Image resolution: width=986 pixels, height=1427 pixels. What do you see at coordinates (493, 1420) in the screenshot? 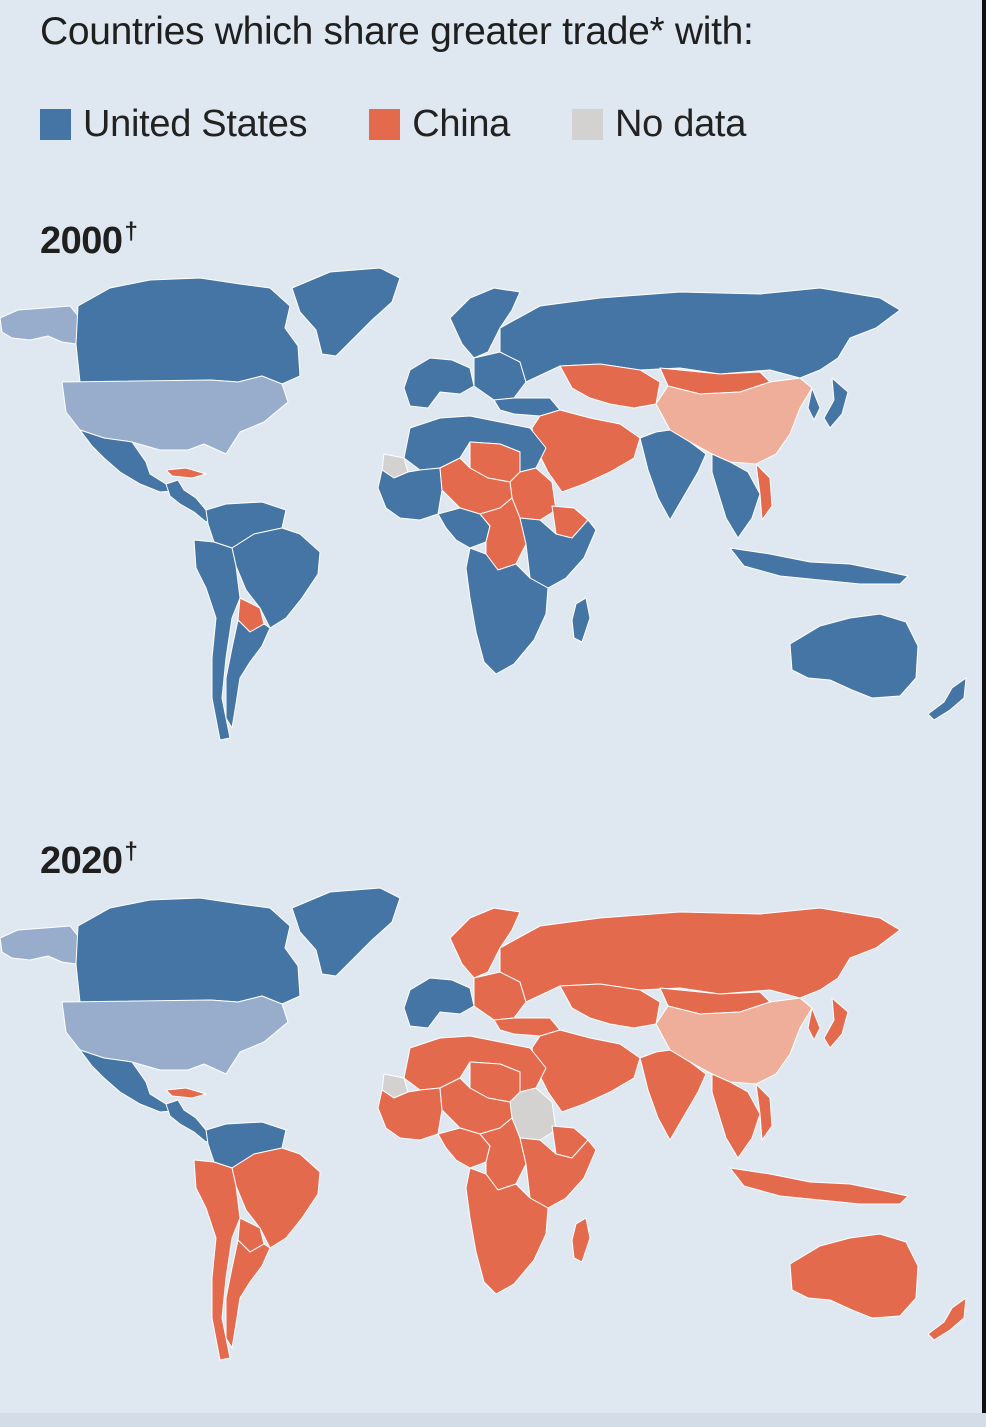
I see `bottom-bar` at bounding box center [493, 1420].